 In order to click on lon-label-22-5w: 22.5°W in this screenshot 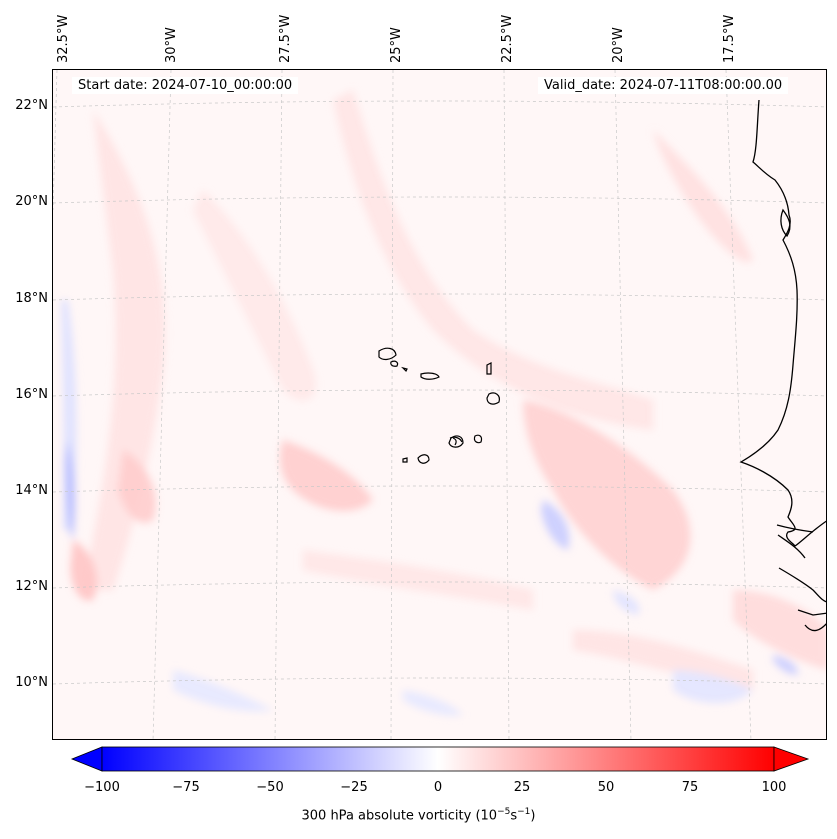, I will do `click(507, 38)`.